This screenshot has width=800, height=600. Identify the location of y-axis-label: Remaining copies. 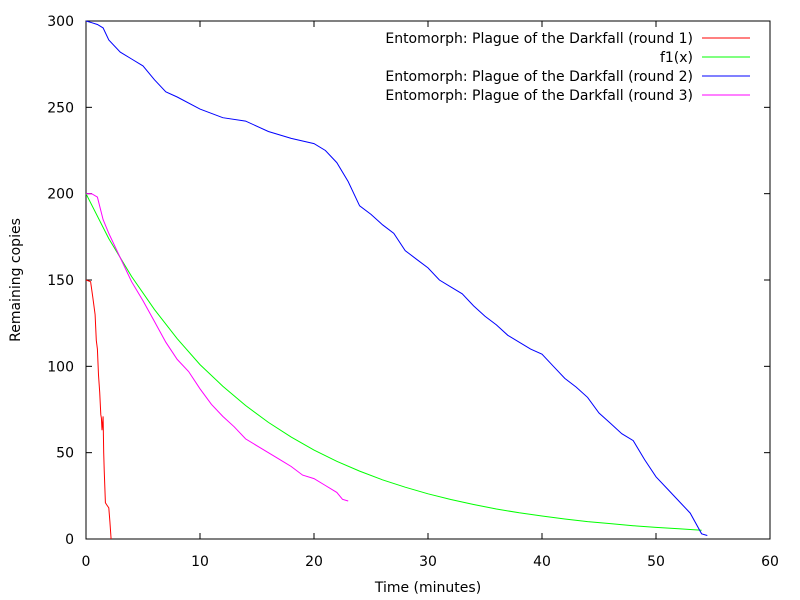
(16, 280).